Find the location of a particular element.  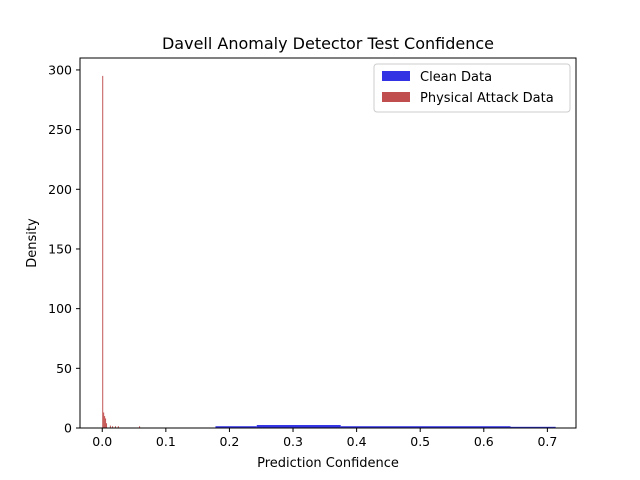

x-axis-label: Prediction Confidence is located at coordinates (328, 463).